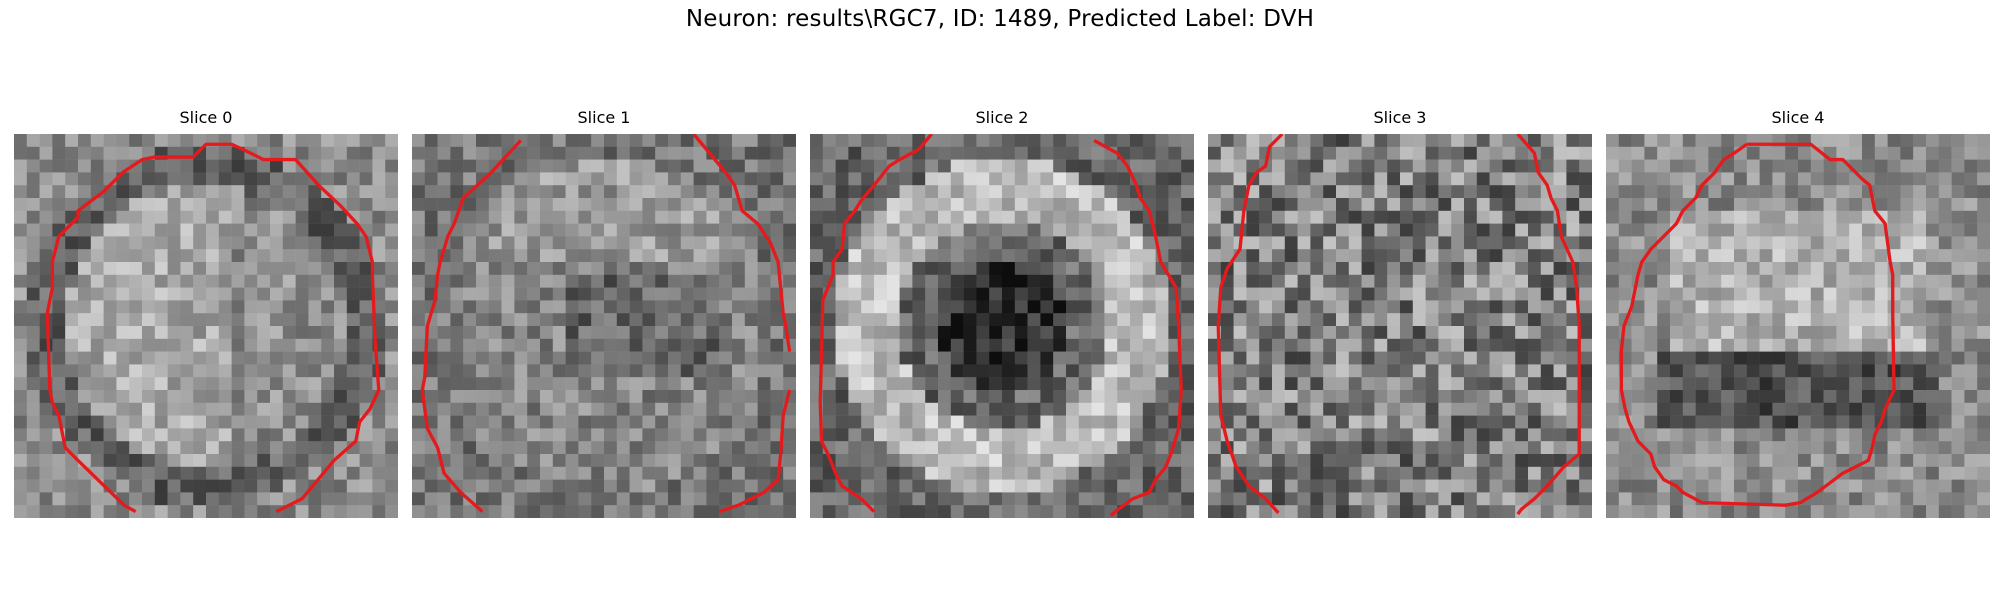 The height and width of the screenshot is (600, 2000). What do you see at coordinates (755, 451) in the screenshot?
I see `cell-outline-lower-right` at bounding box center [755, 451].